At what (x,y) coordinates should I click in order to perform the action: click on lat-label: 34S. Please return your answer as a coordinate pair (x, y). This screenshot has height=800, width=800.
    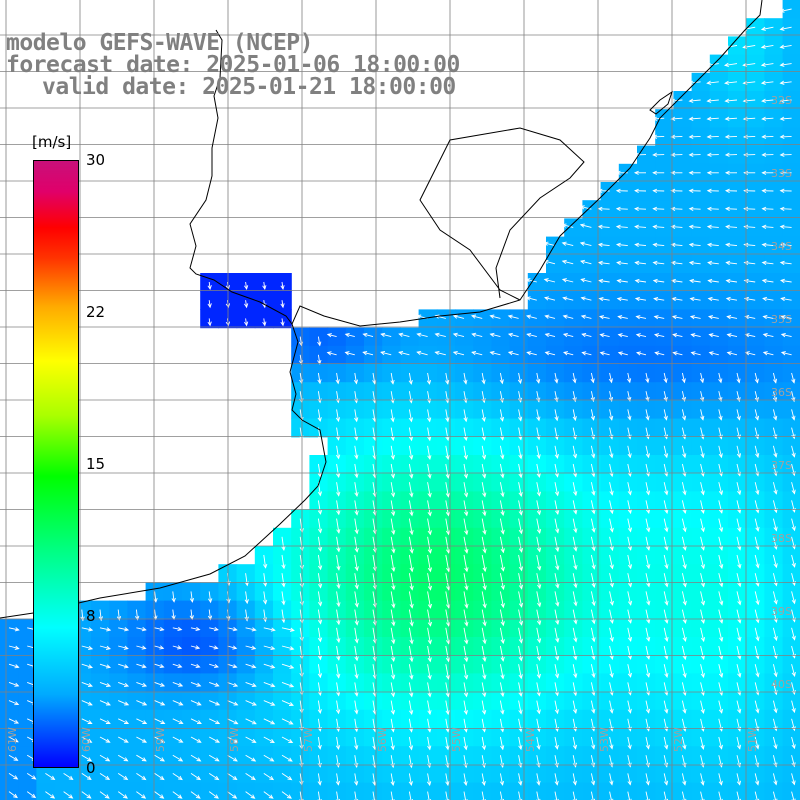
    Looking at the image, I should click on (781, 246).